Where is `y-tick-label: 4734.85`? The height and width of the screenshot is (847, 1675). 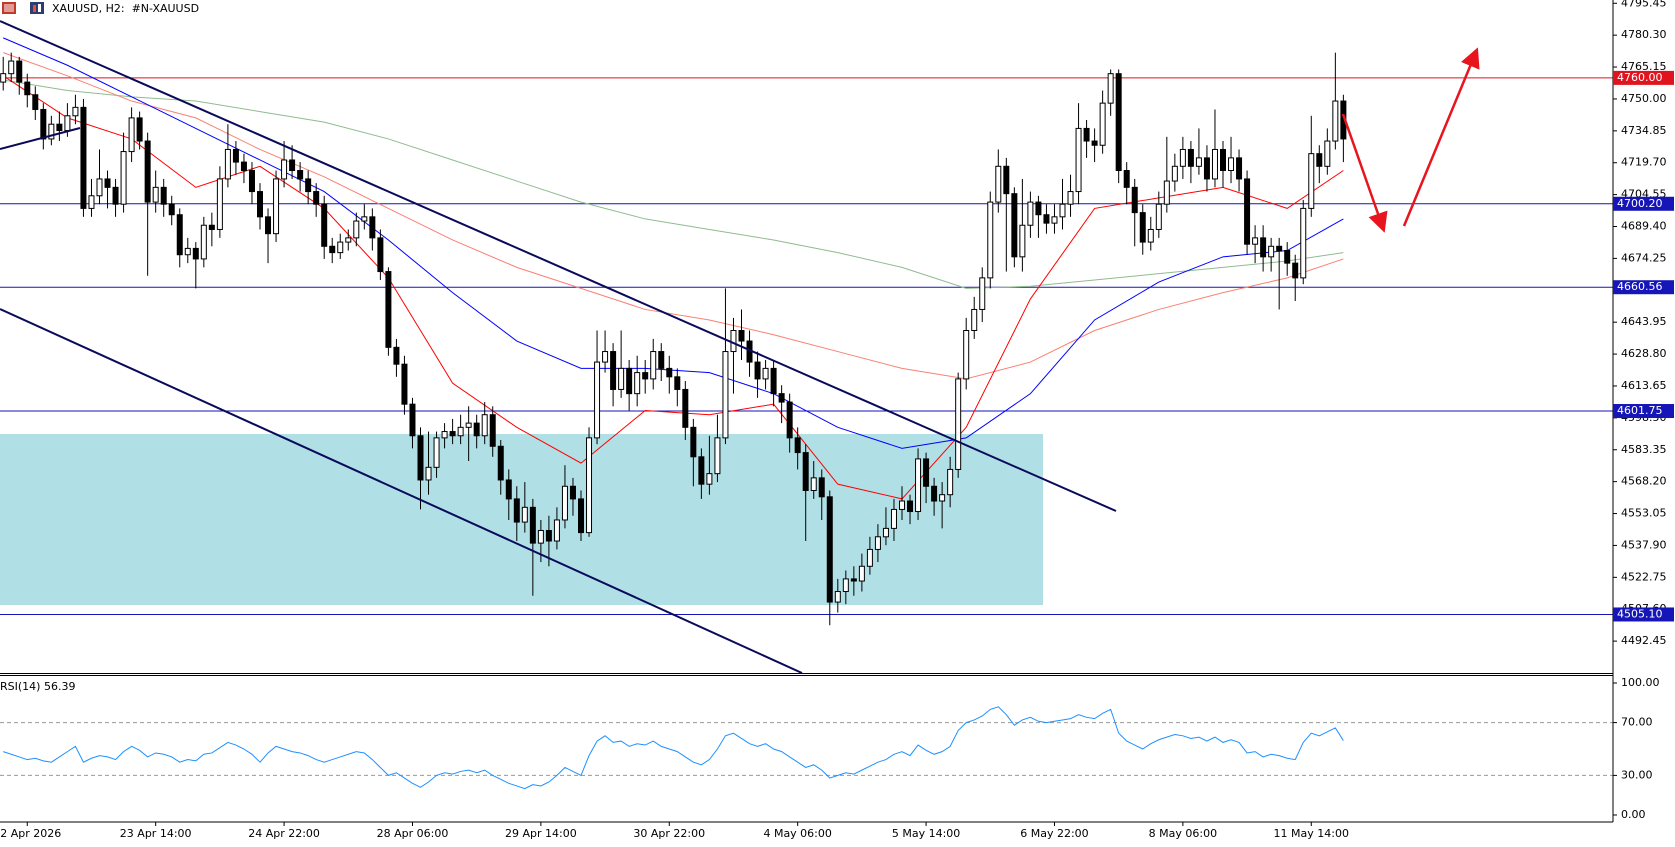 y-tick-label: 4734.85 is located at coordinates (1644, 130).